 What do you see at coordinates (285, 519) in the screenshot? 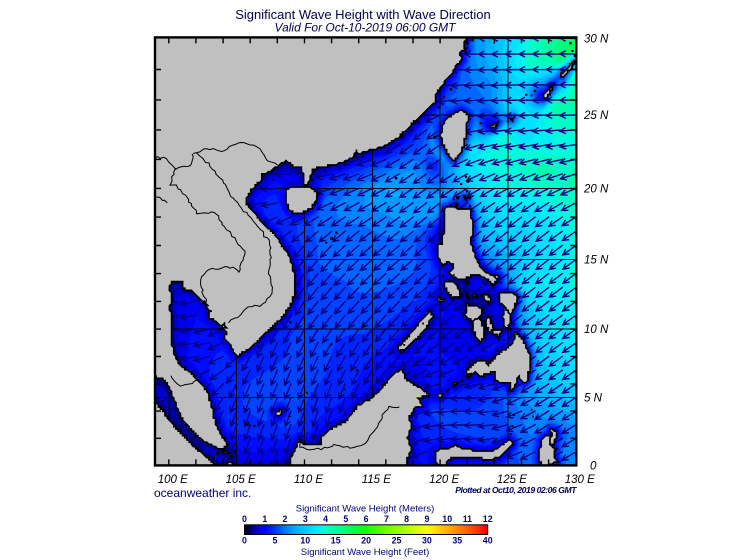
I see `svg-text: 2` at bounding box center [285, 519].